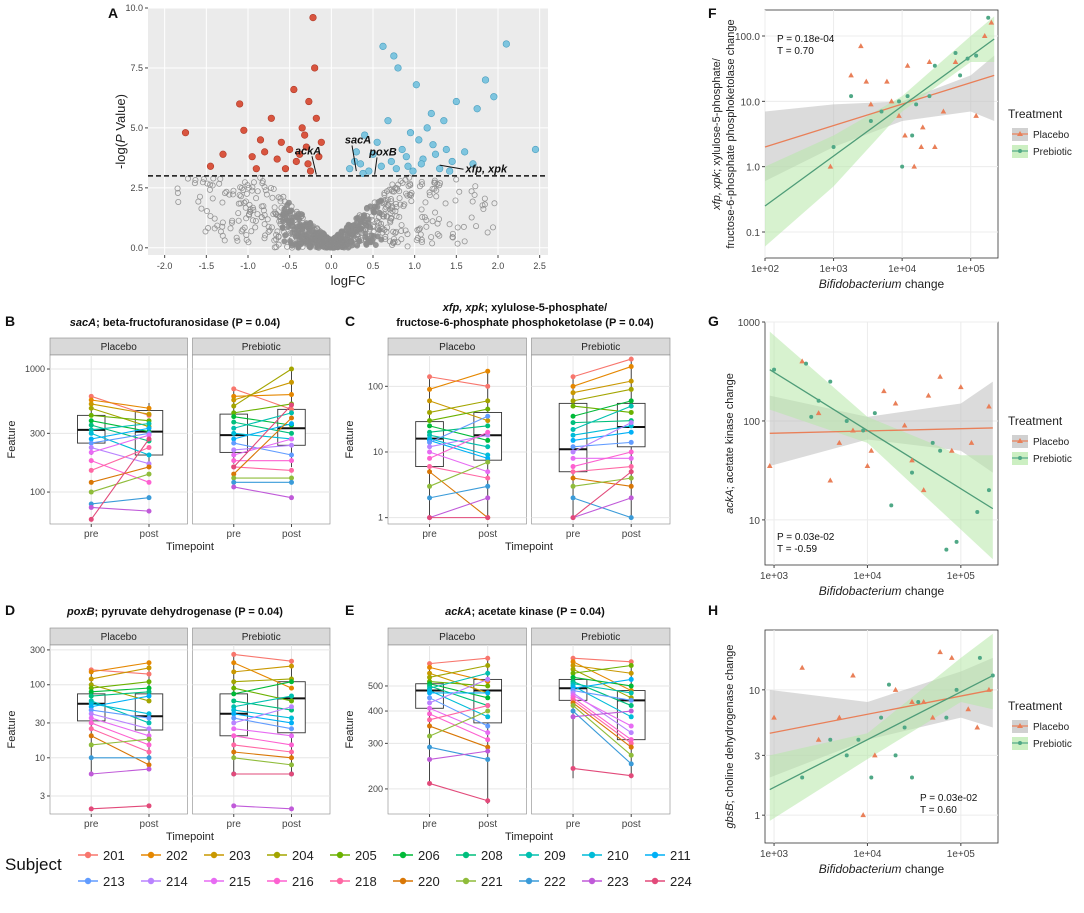 This screenshot has width=1084, height=913. I want to click on title-pvalue: (P = 0.04), so click(579, 612).